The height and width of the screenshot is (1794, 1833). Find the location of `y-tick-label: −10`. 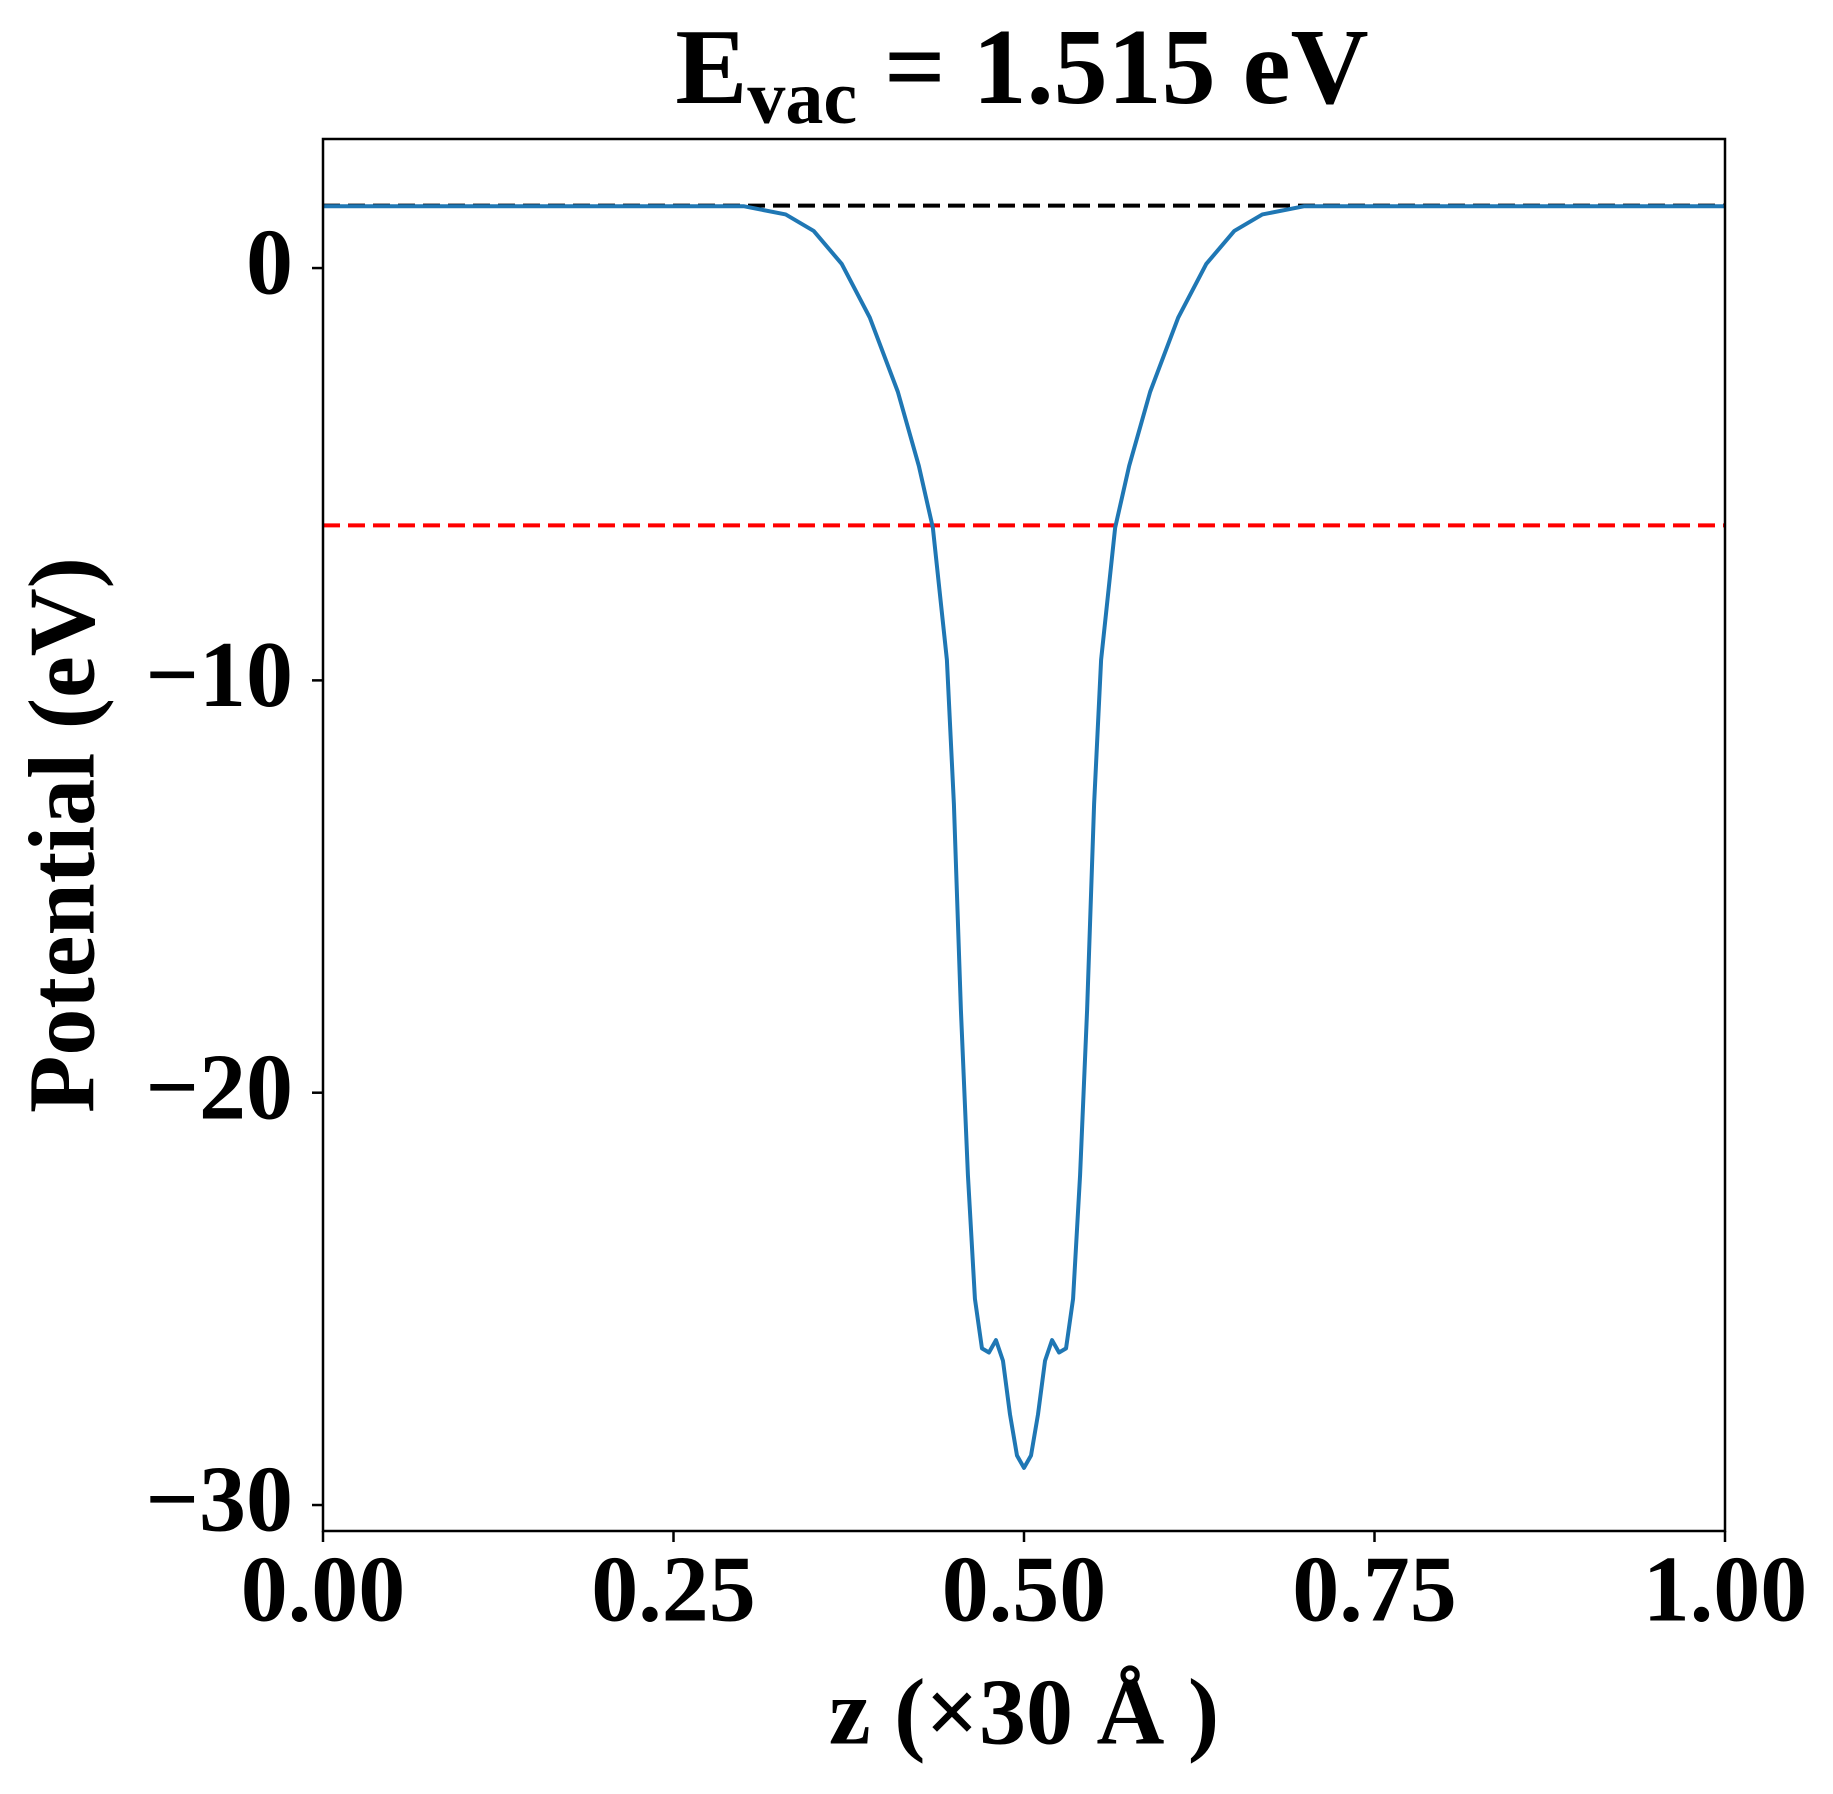

y-tick-label: −10 is located at coordinates (219, 675).